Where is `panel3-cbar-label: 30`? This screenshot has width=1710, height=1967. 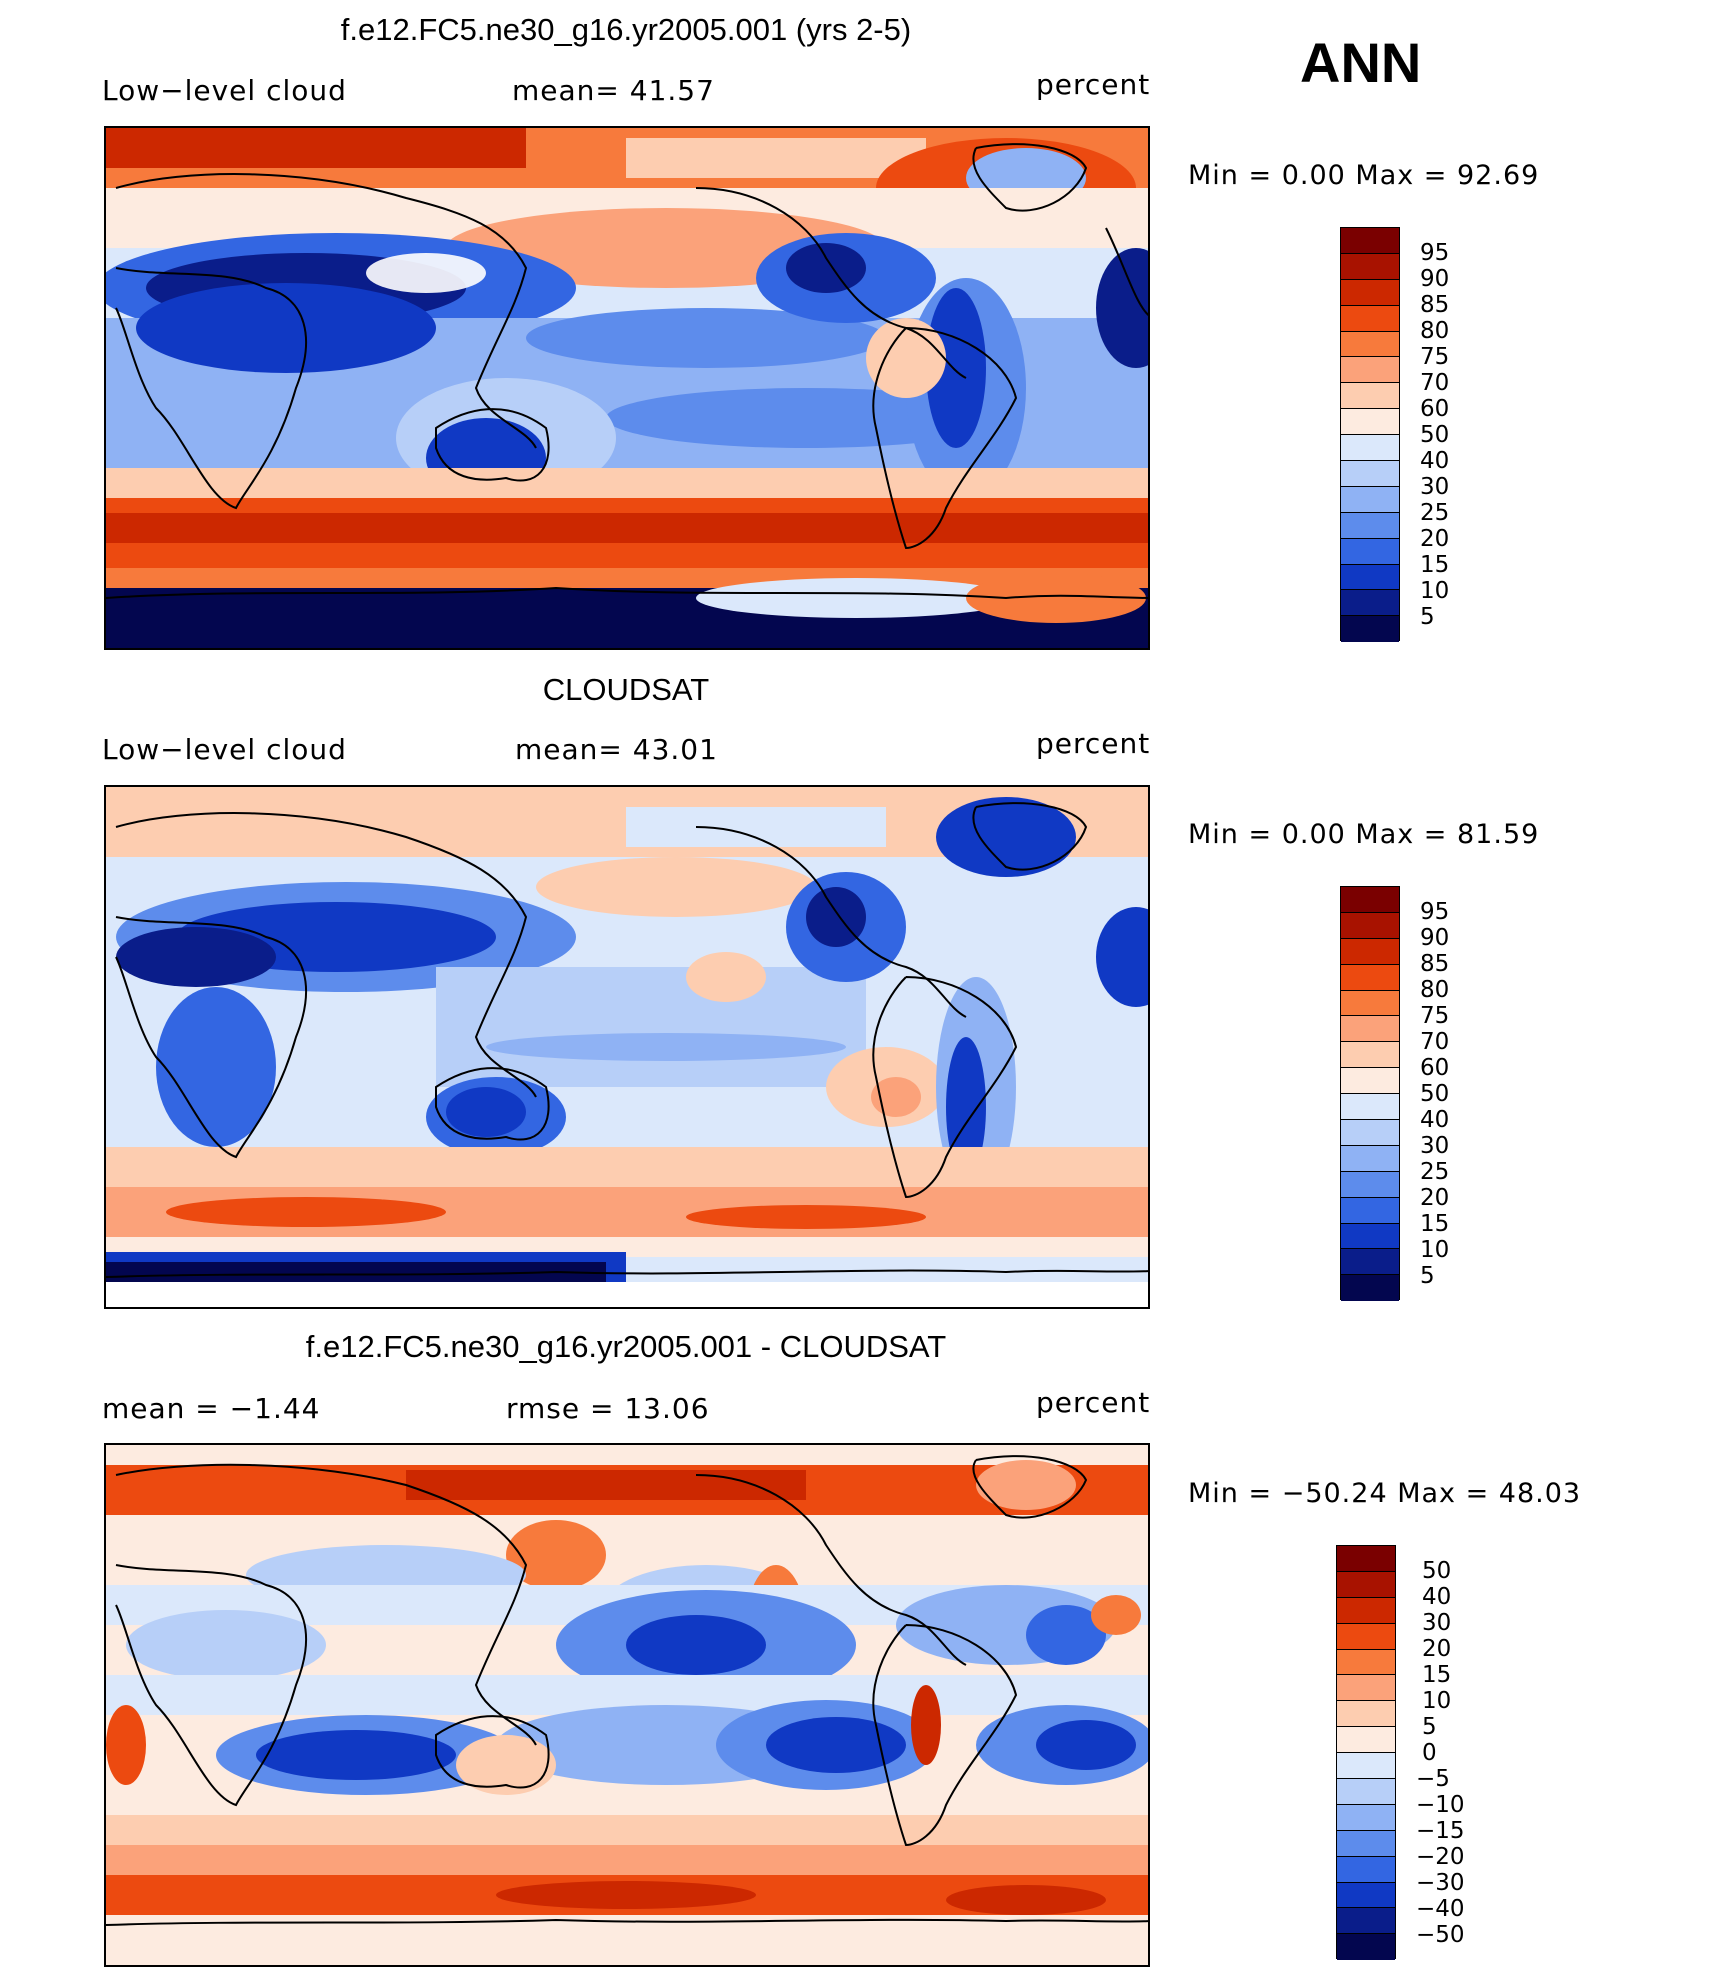
panel3-cbar-label: 30 is located at coordinates (1437, 1623).